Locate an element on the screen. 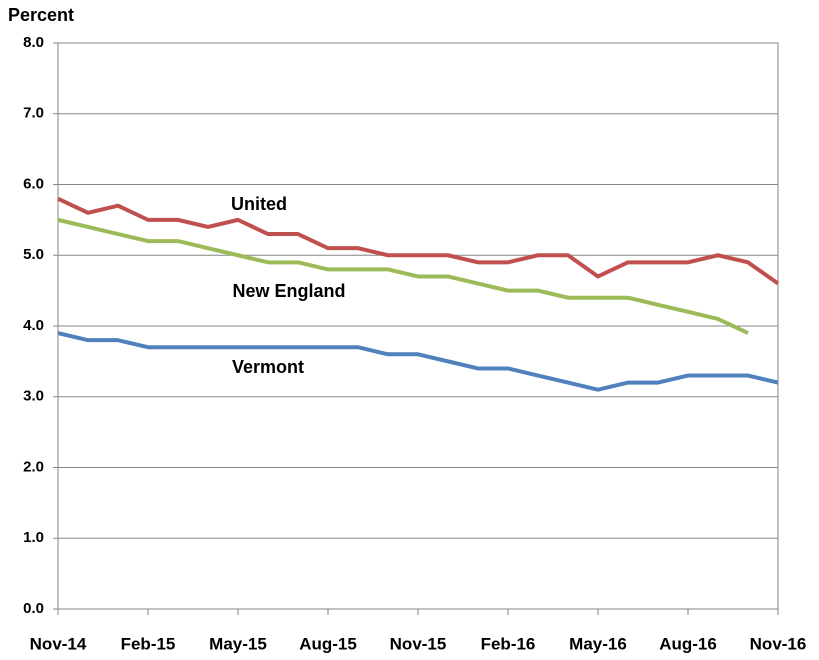 This screenshot has width=819, height=660. y-tick-label: 5.0 is located at coordinates (33, 254).